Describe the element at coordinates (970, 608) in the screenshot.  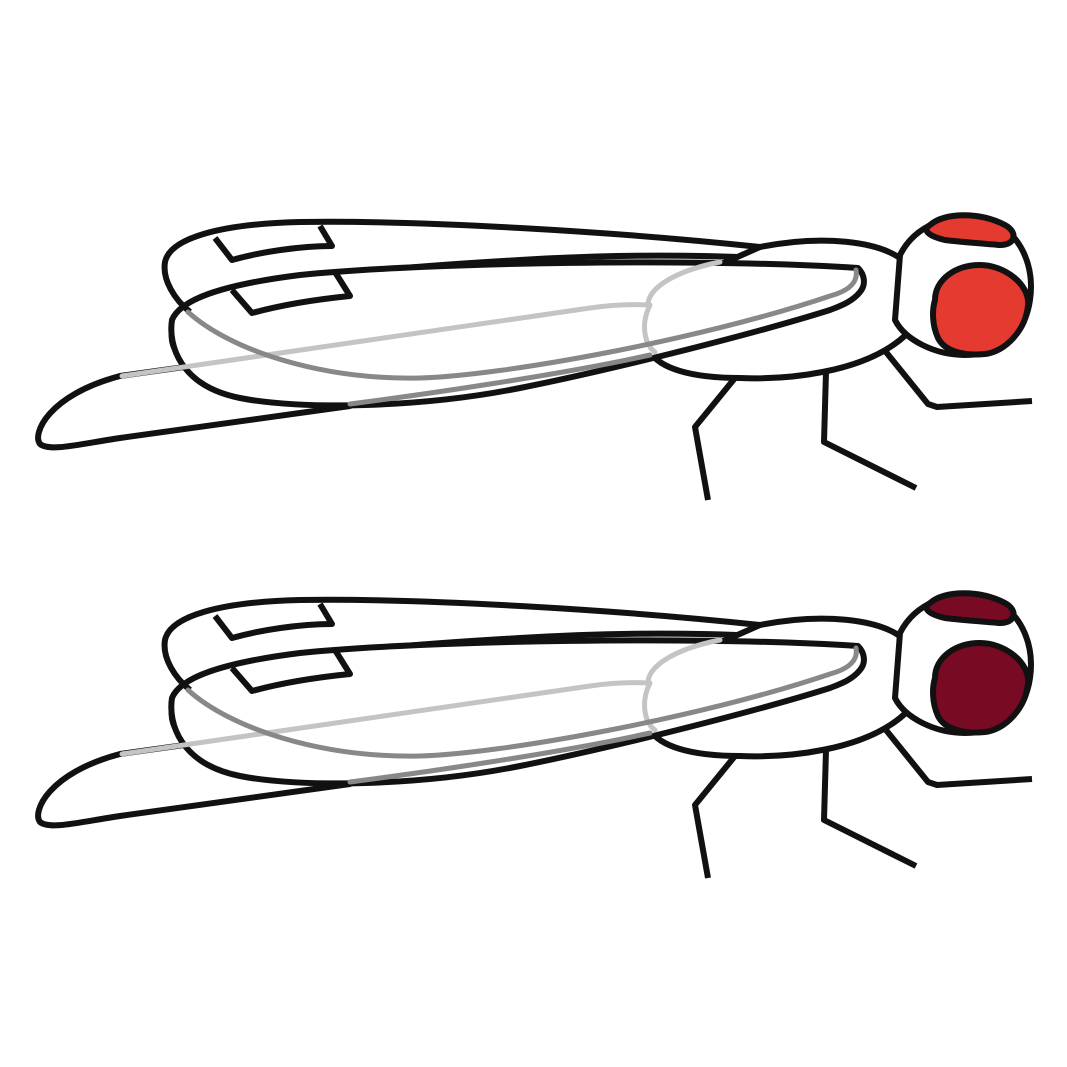
I see `fly-bottom-eye-upper` at that location.